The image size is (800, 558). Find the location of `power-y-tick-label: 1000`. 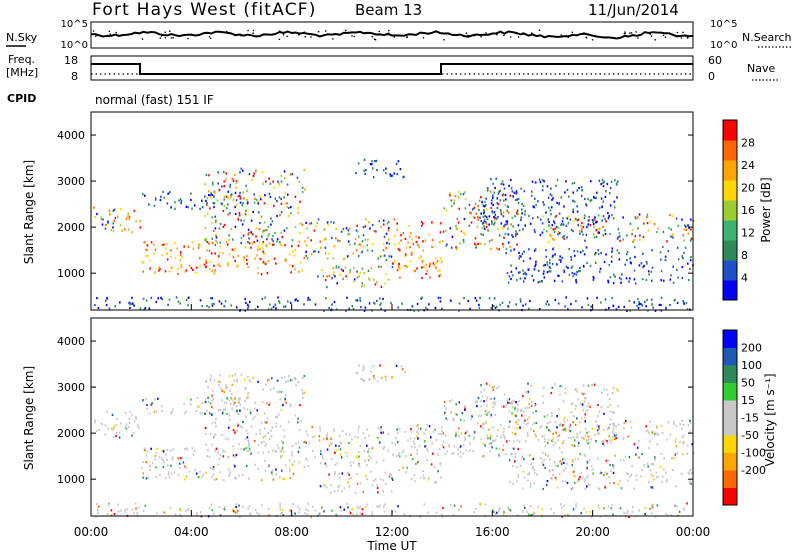

power-y-tick-label: 1000 is located at coordinates (71, 273).